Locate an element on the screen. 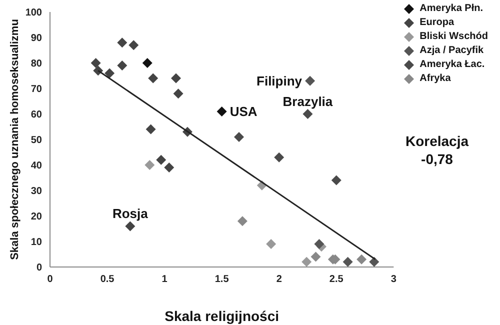  text: Korelacja -0,78 is located at coordinates (437, 150).